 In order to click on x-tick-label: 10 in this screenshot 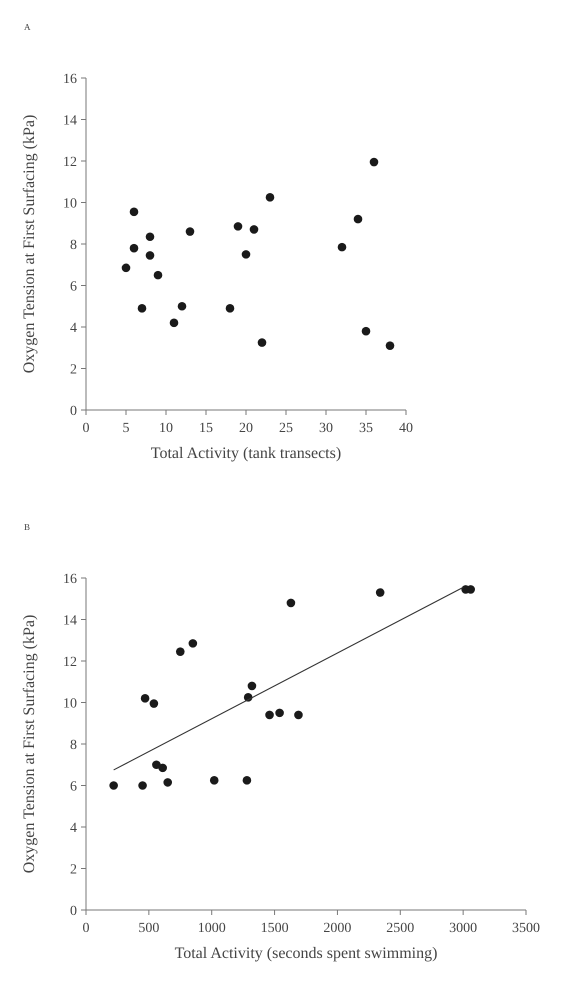, I will do `click(166, 428)`.